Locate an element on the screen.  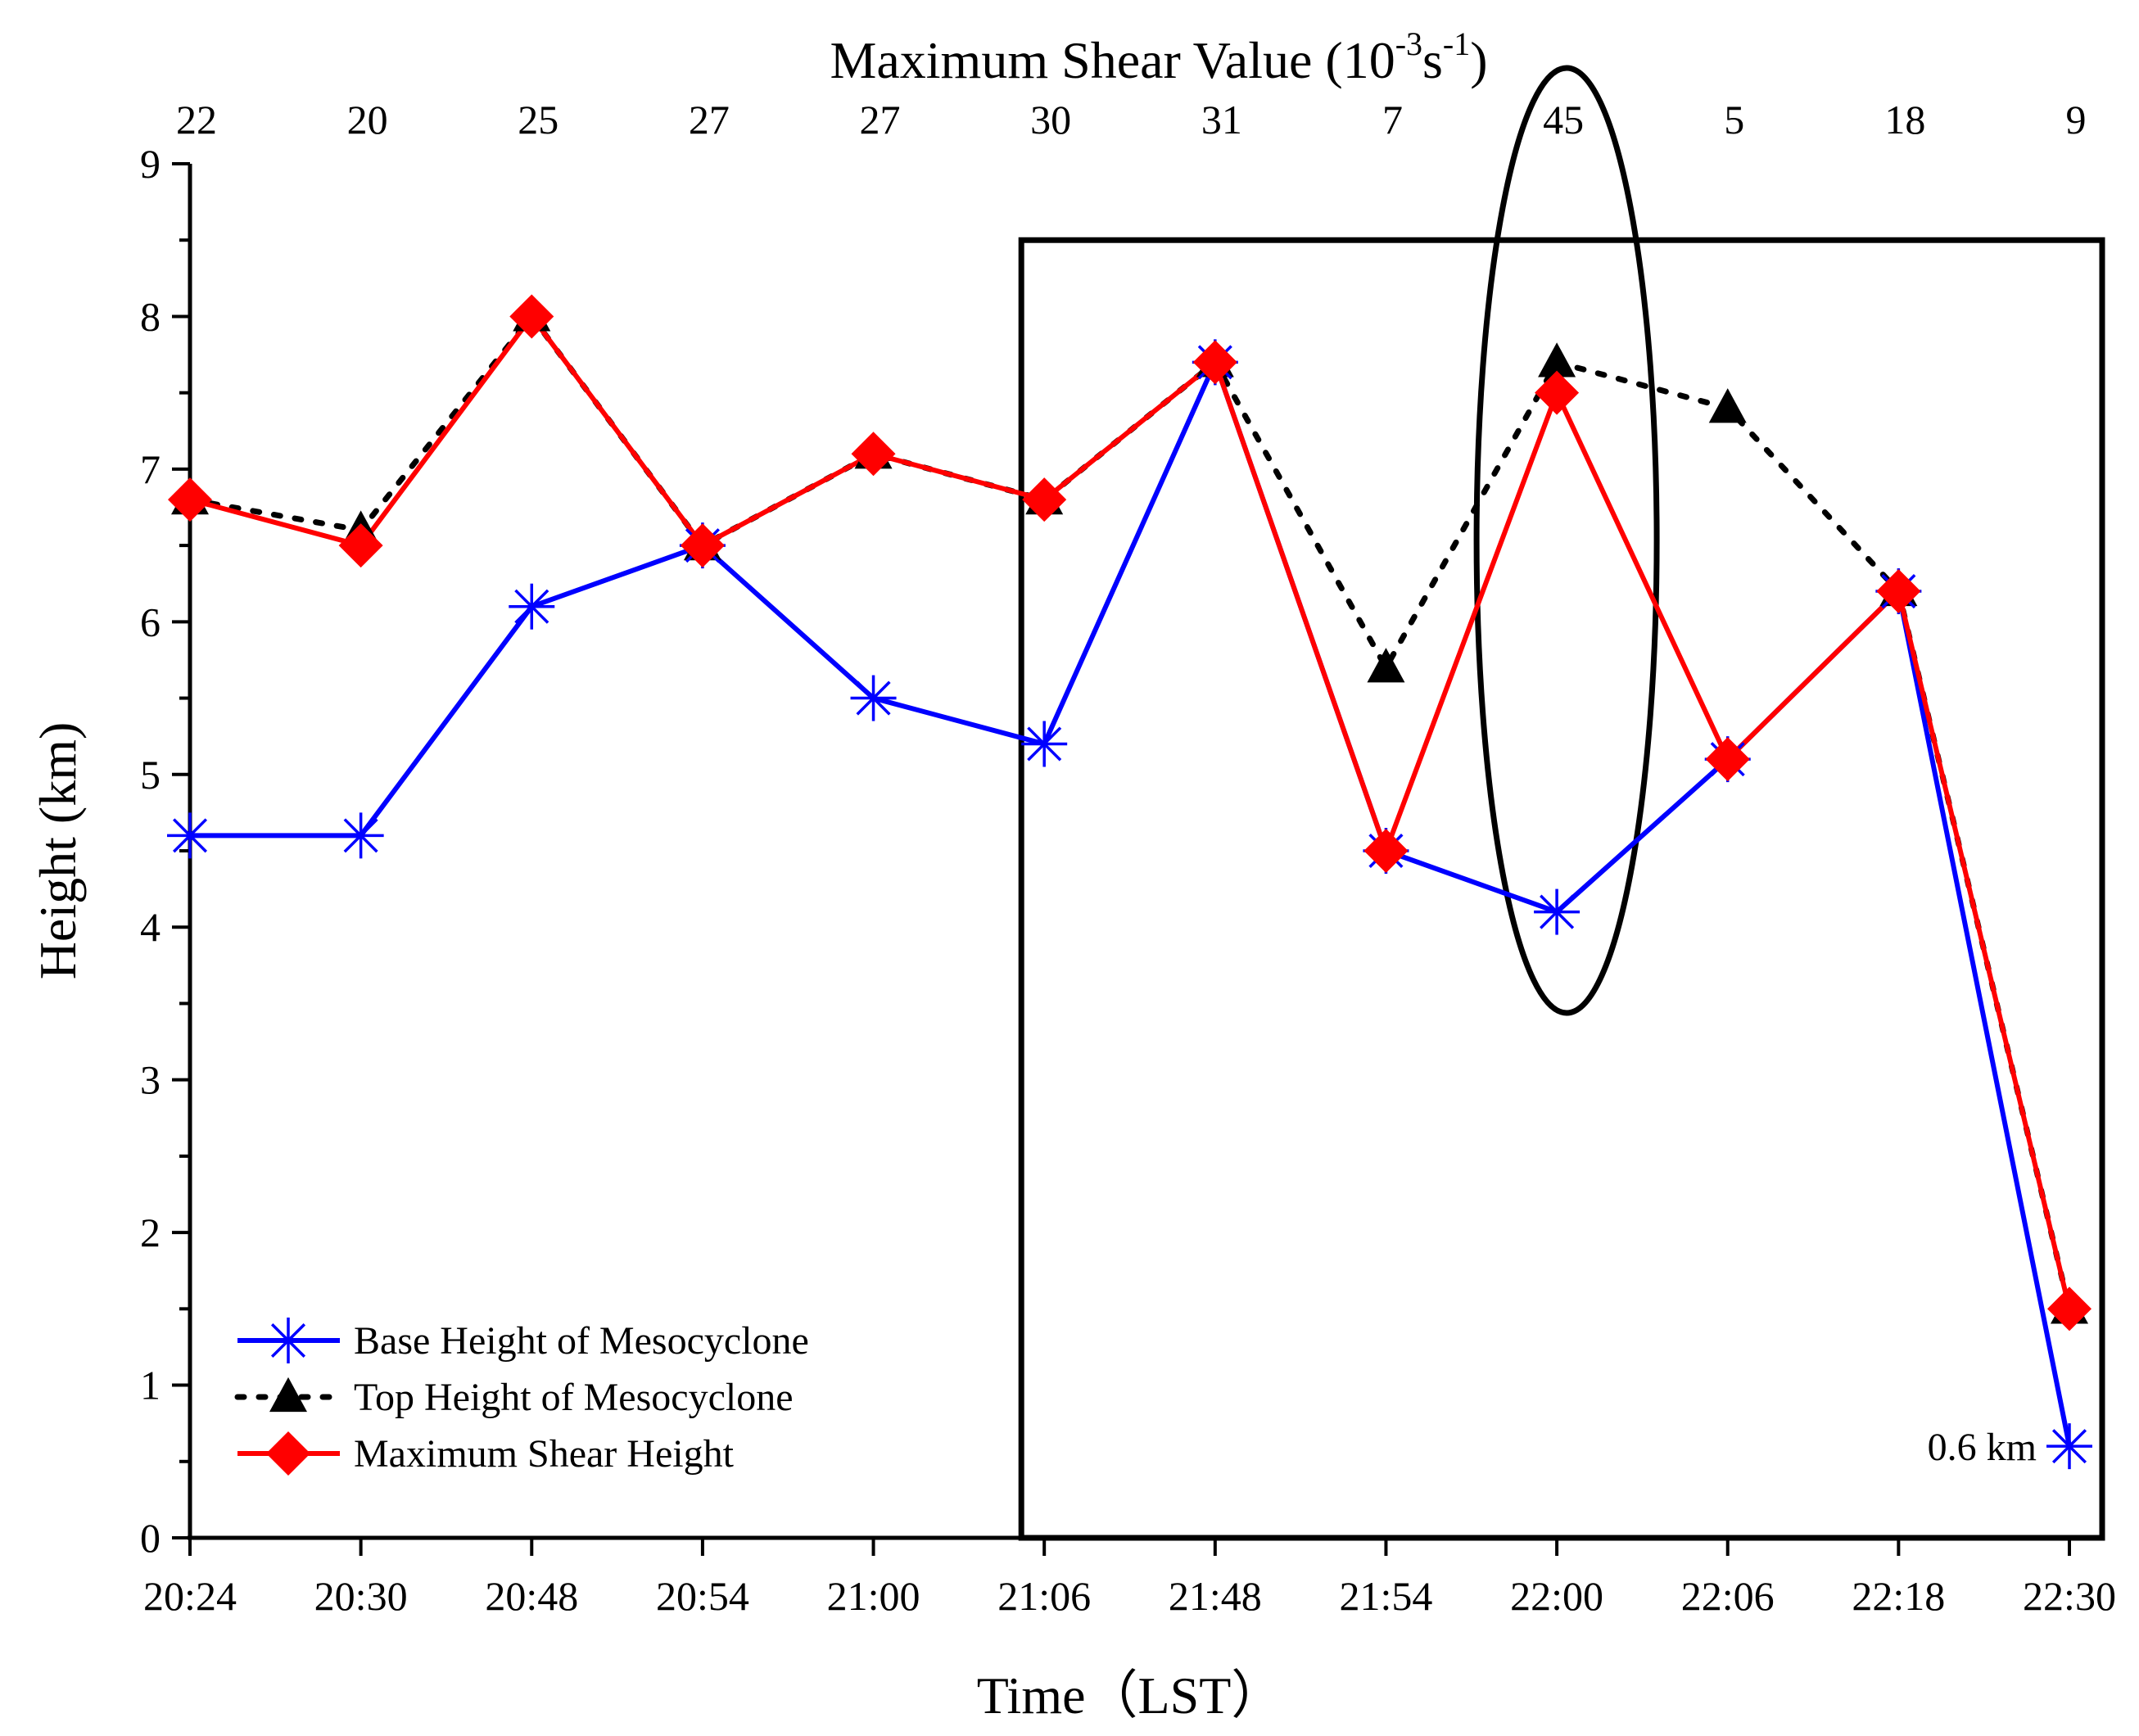
legend-marker-top-height-of-mesocyclone is located at coordinates (288, 1395).